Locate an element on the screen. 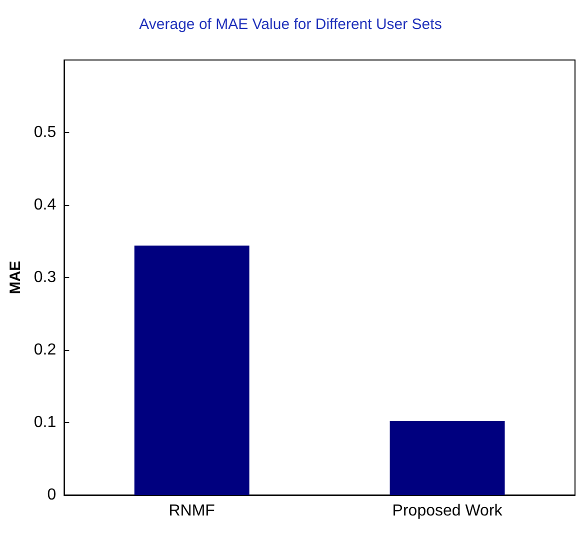 The width and height of the screenshot is (581, 539). y-tick-label: 0.1 is located at coordinates (45, 422).